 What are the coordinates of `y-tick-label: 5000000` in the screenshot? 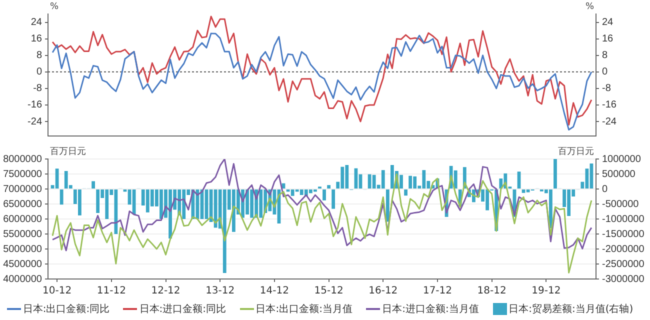 It's located at (22, 249).